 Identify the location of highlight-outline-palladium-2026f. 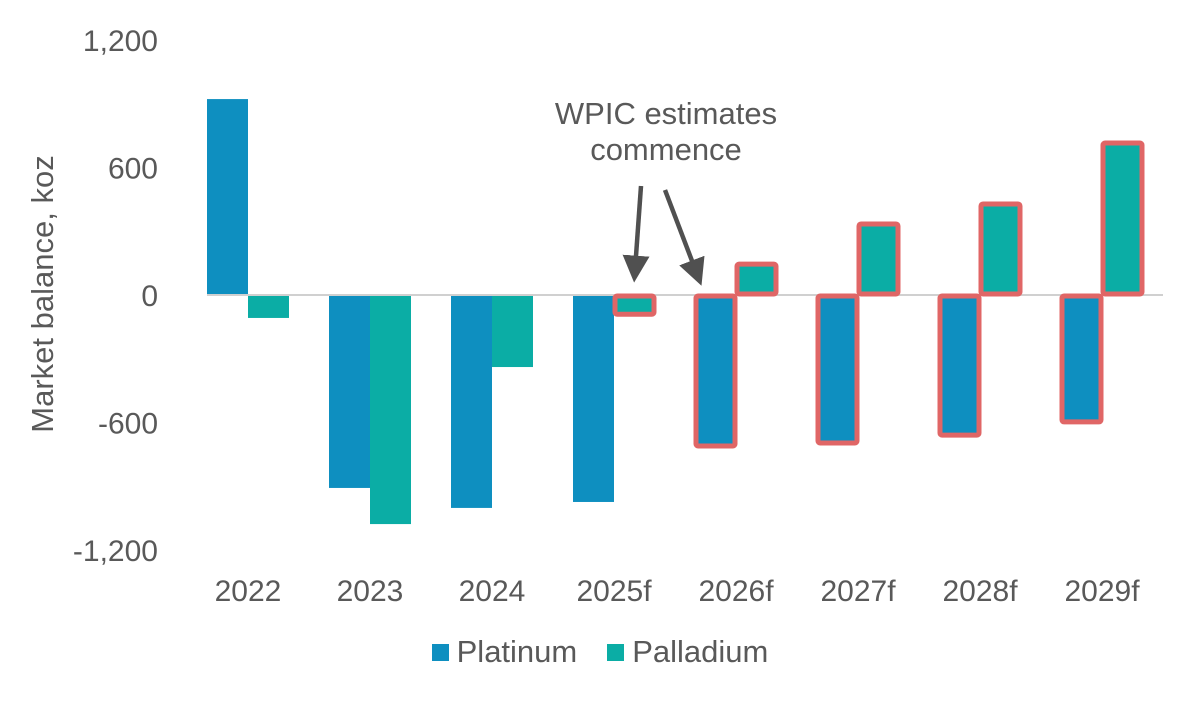
(756, 279).